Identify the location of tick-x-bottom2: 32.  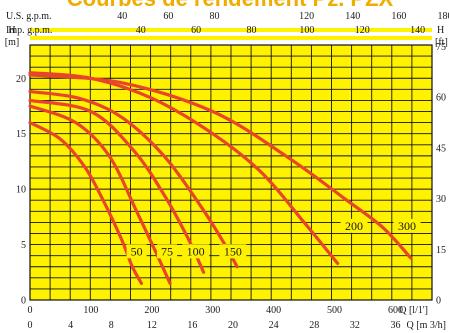
(355, 325).